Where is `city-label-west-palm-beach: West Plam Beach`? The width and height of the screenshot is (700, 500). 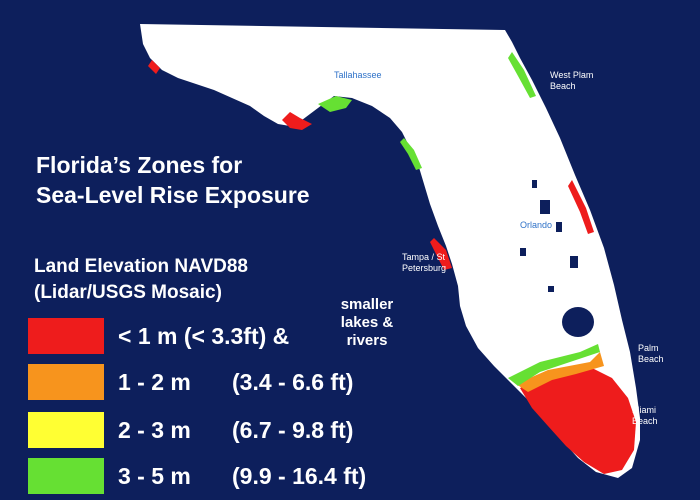 city-label-west-palm-beach: West Plam Beach is located at coordinates (571, 81).